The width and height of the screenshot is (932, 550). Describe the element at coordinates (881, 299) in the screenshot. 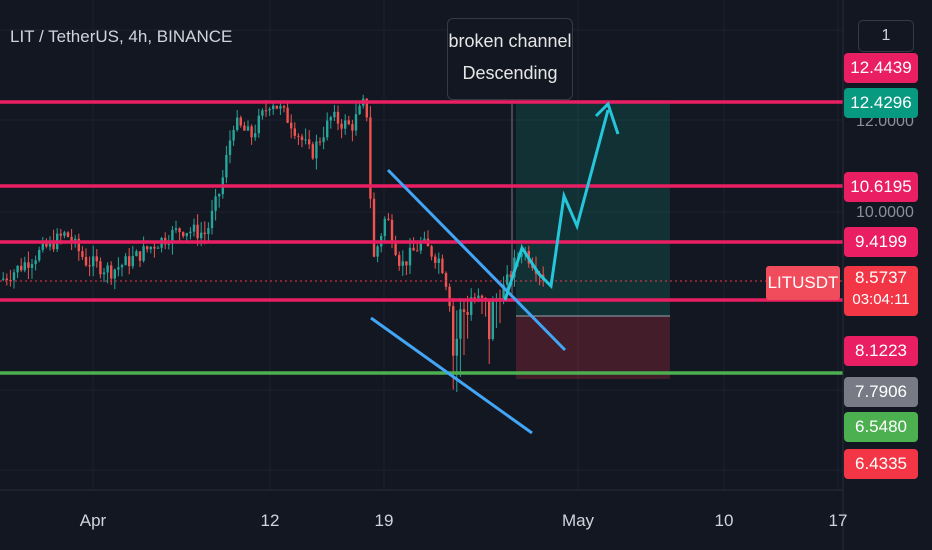

I see `candle-countdown: 03:04:11` at that location.